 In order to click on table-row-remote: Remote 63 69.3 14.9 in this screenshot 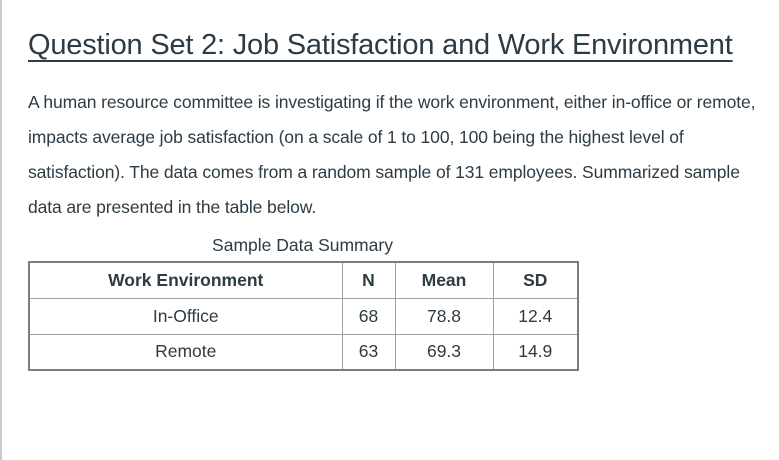, I will do `click(303, 352)`.